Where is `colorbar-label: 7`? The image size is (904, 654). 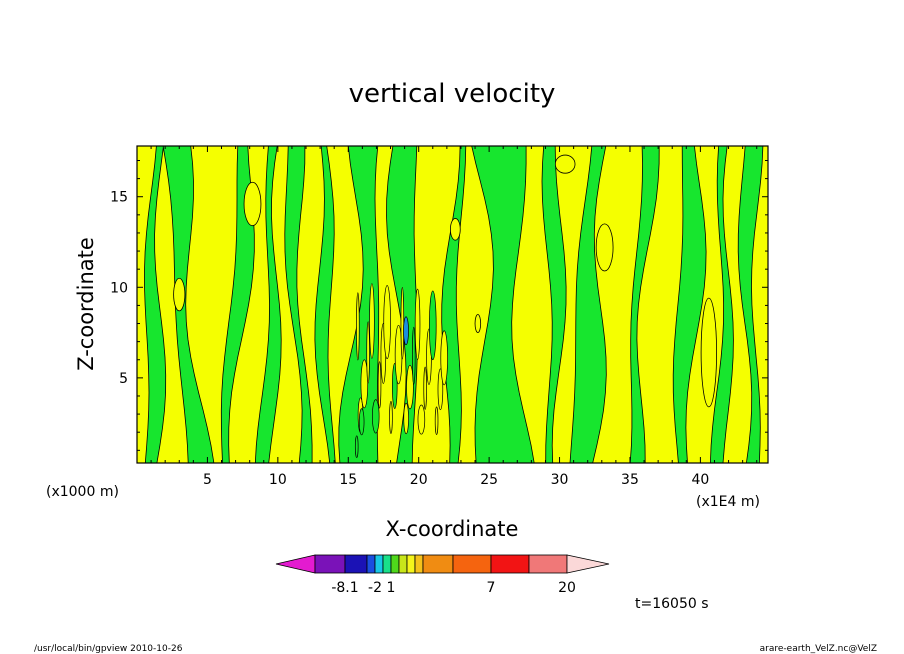
colorbar-label: 7 is located at coordinates (491, 588).